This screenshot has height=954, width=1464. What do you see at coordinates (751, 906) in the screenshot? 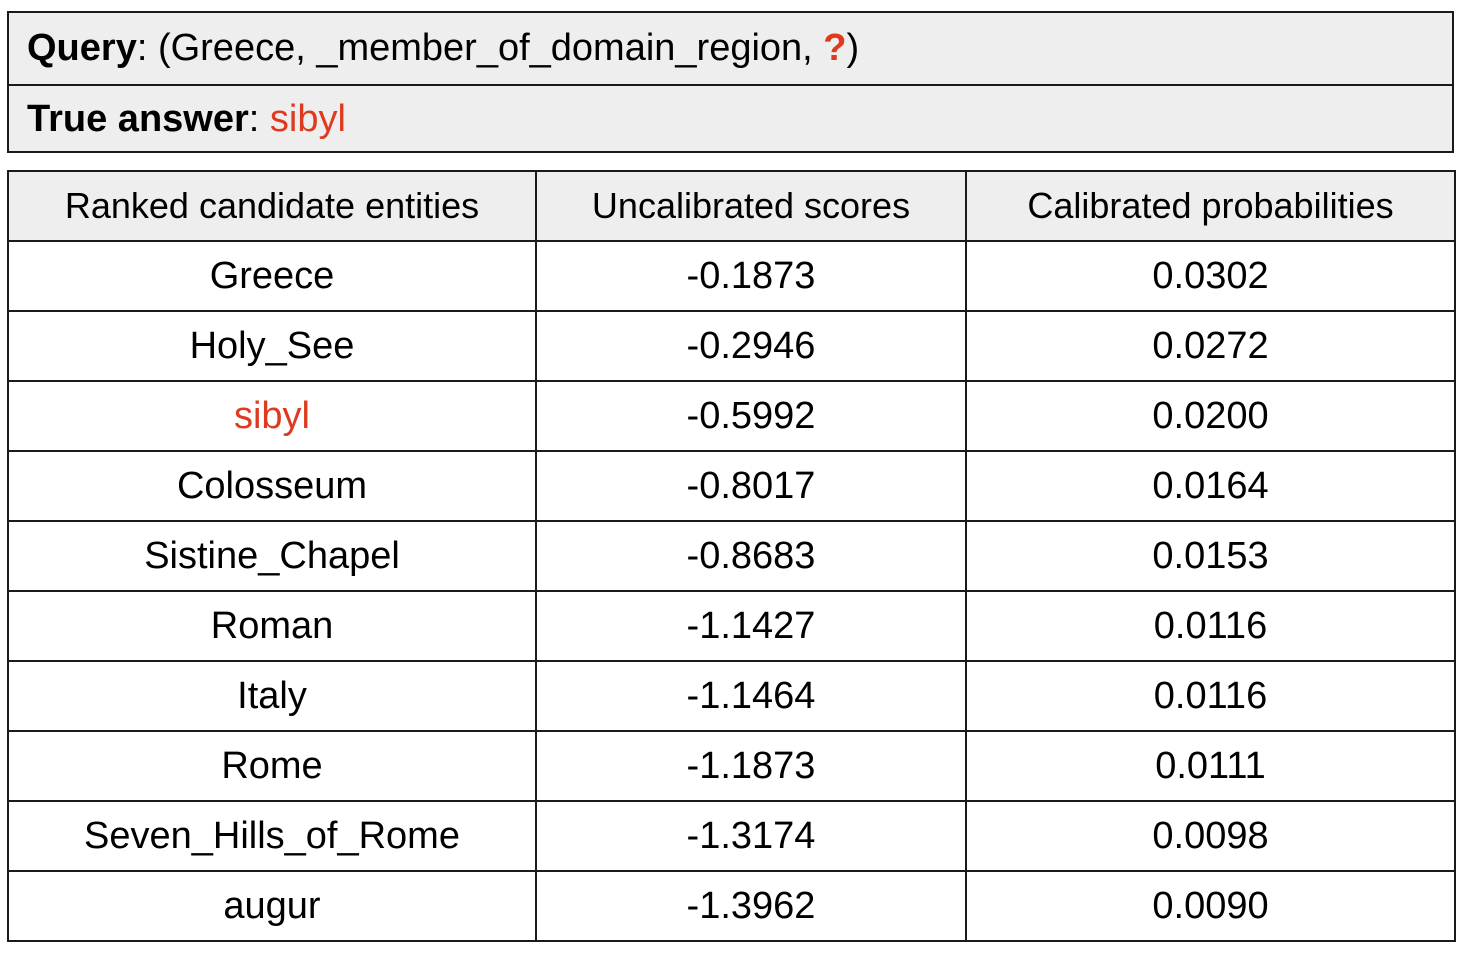
I see `score-cell: -1.3962` at bounding box center [751, 906].